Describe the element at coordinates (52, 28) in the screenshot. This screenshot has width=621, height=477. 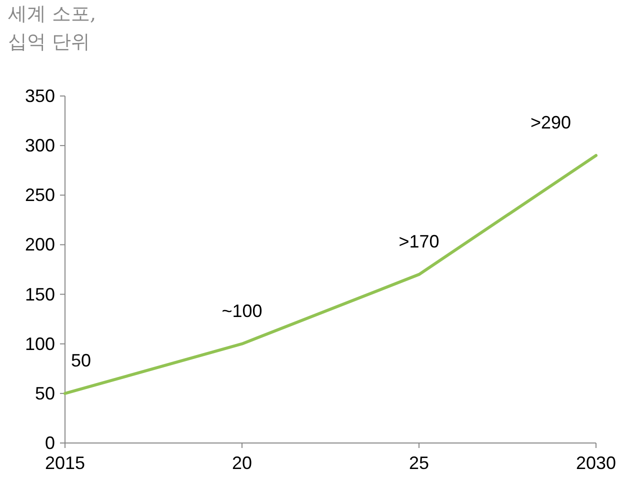
I see `y-axis-title: 세계 소포, 십억 단위` at that location.